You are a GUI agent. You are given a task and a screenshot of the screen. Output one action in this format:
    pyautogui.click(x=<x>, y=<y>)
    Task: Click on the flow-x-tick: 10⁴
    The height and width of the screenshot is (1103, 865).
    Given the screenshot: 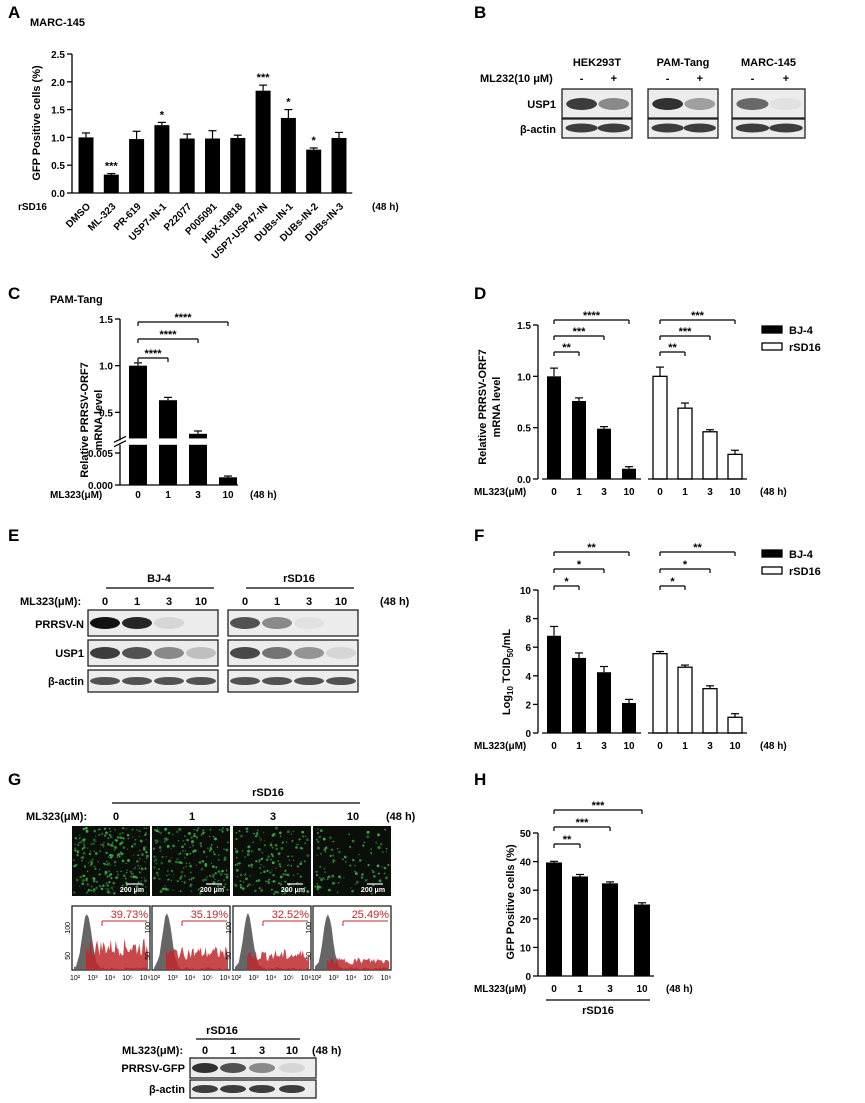 What is the action you would take?
    pyautogui.click(x=271, y=978)
    